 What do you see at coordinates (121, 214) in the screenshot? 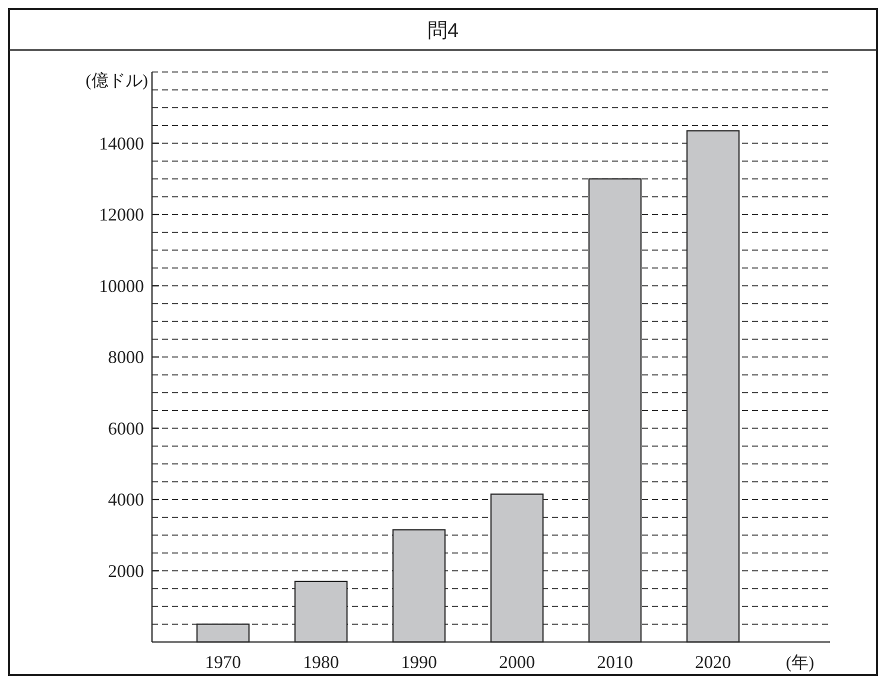
I see `y-tick-label: 12000` at bounding box center [121, 214].